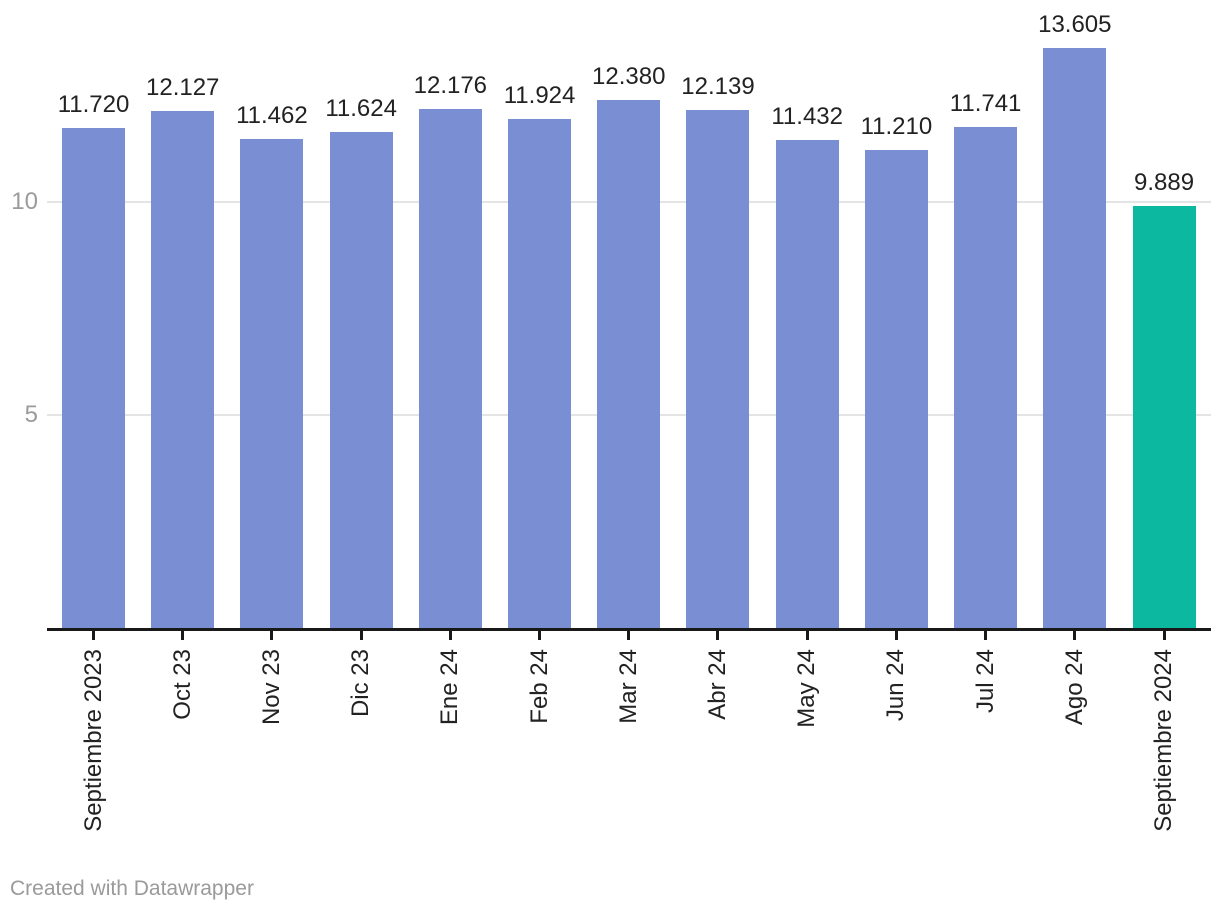 This screenshot has width=1220, height=918. I want to click on x-axis-category-label: Septiembre 2024, so click(1164, 769).